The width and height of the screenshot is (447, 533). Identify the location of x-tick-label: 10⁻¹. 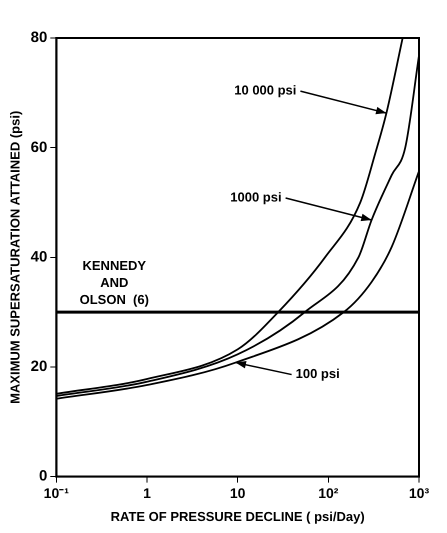
(57, 492).